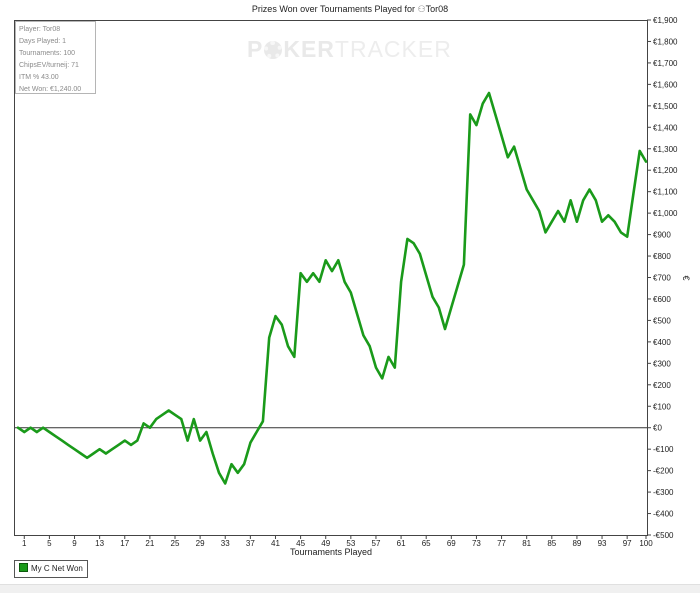  What do you see at coordinates (99, 543) in the screenshot?
I see `x-tick-label: 13` at bounding box center [99, 543].